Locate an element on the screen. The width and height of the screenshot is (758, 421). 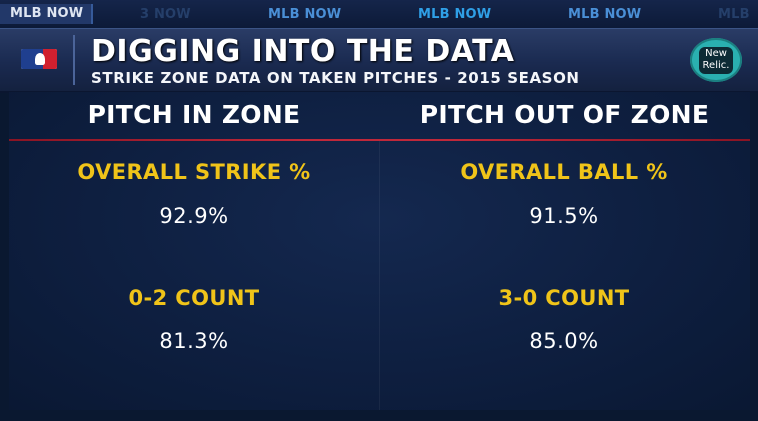
ticker-item: MLB is located at coordinates (734, 14).